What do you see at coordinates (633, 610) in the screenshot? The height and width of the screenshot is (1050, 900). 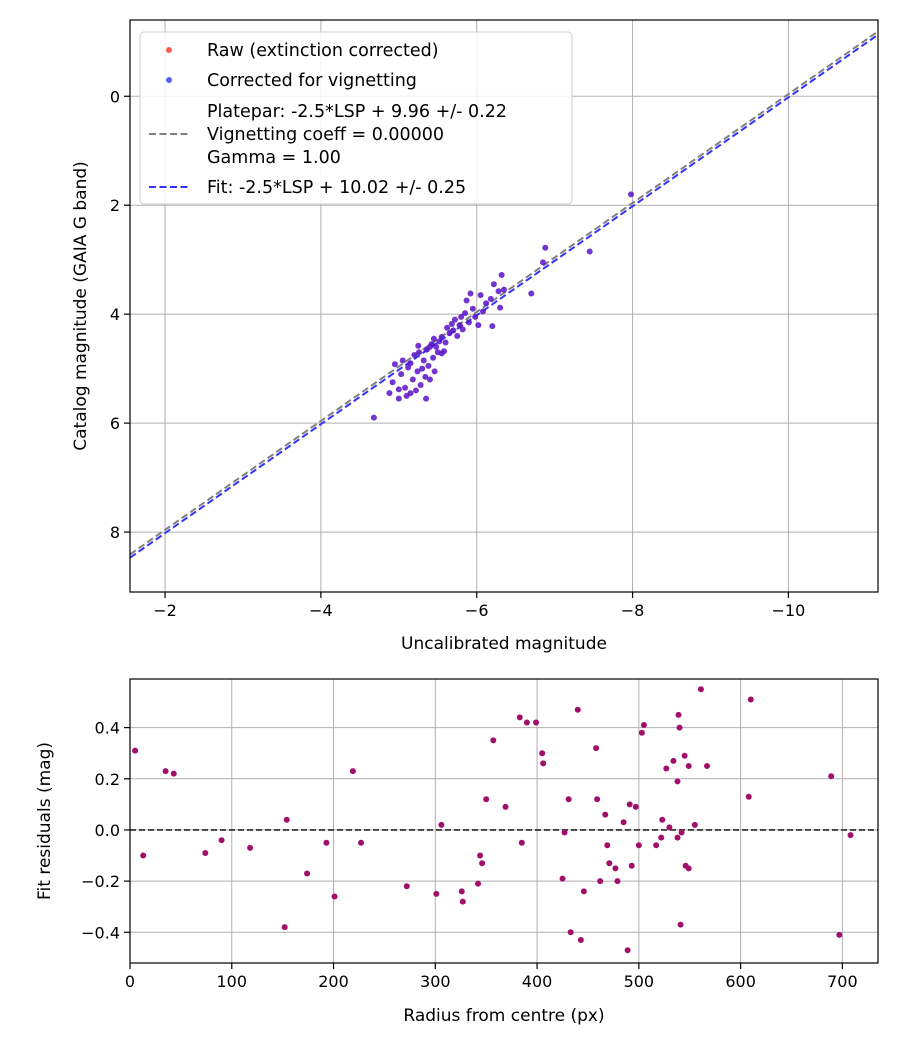 I see `x-tick-label: −8` at bounding box center [633, 610].